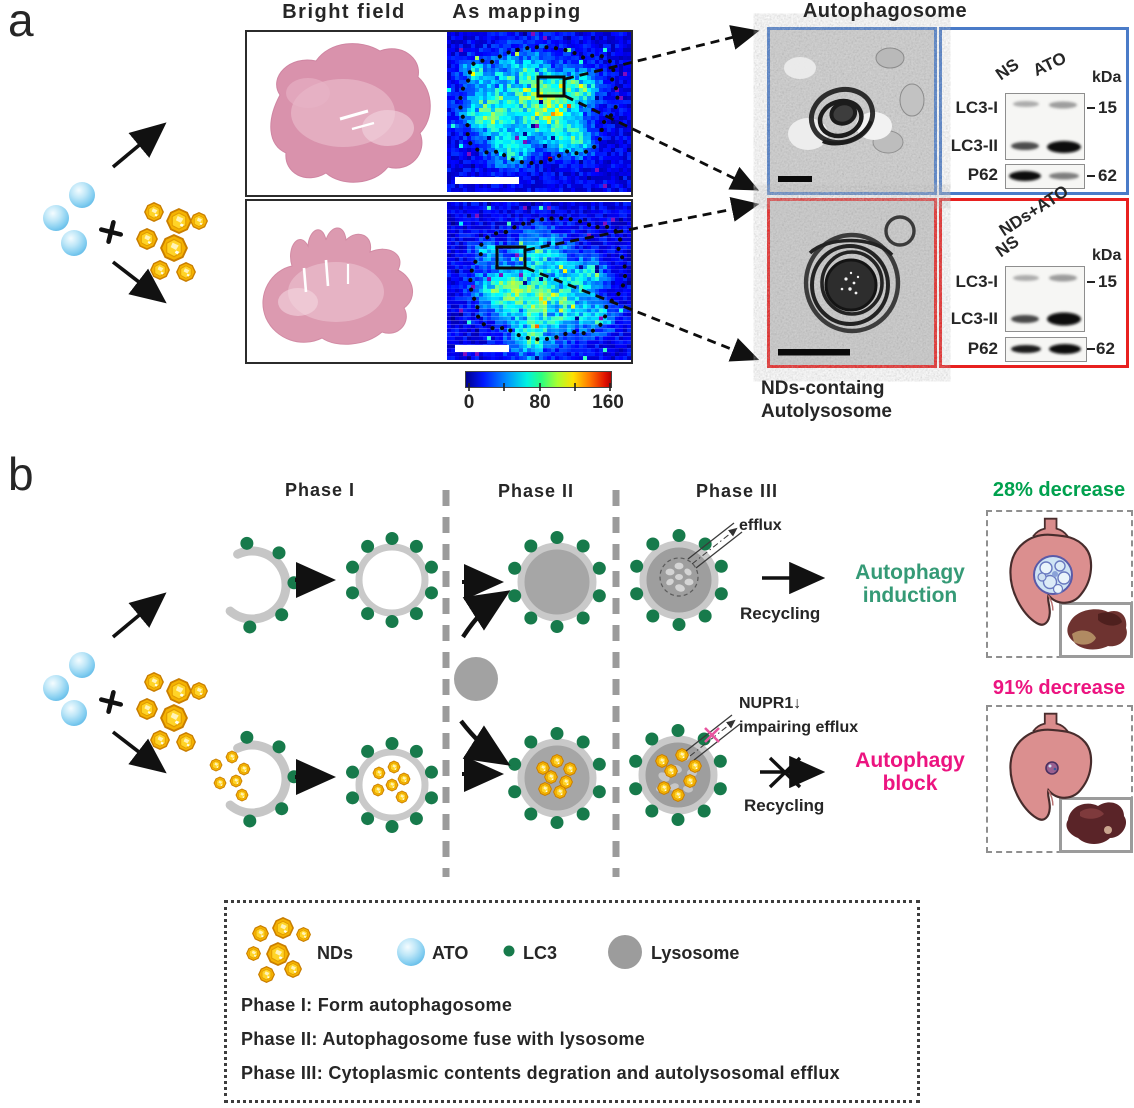 The height and width of the screenshot is (1108, 1134). I want to click on header-bright-field: Bright field, so click(344, 12).